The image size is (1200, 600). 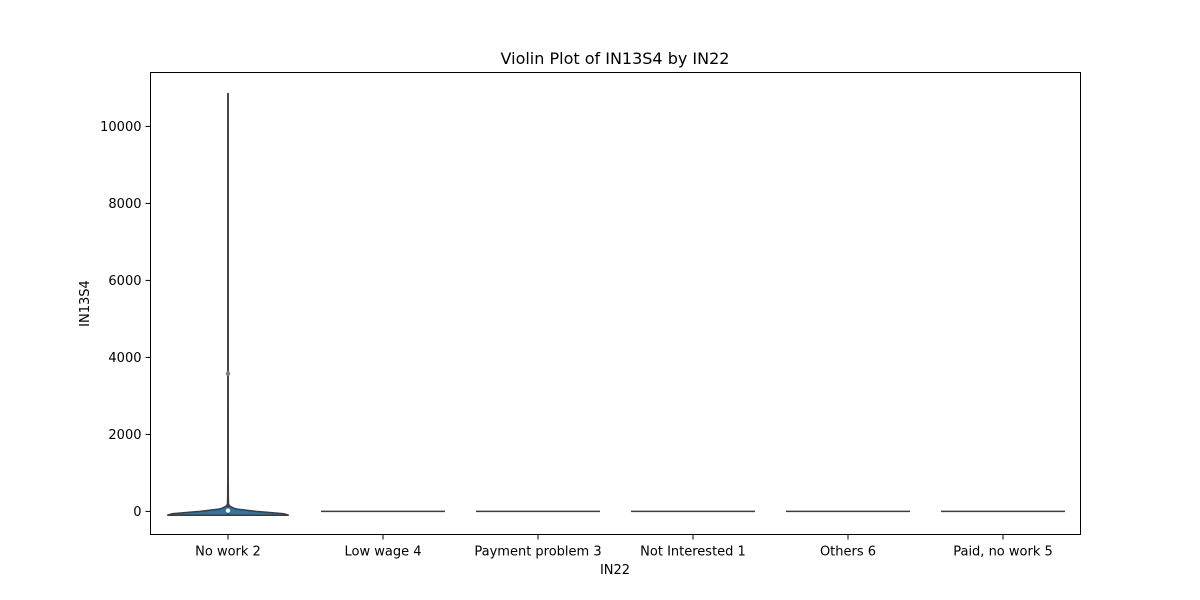 I want to click on y-tick-label: 8000, so click(x=124, y=204).